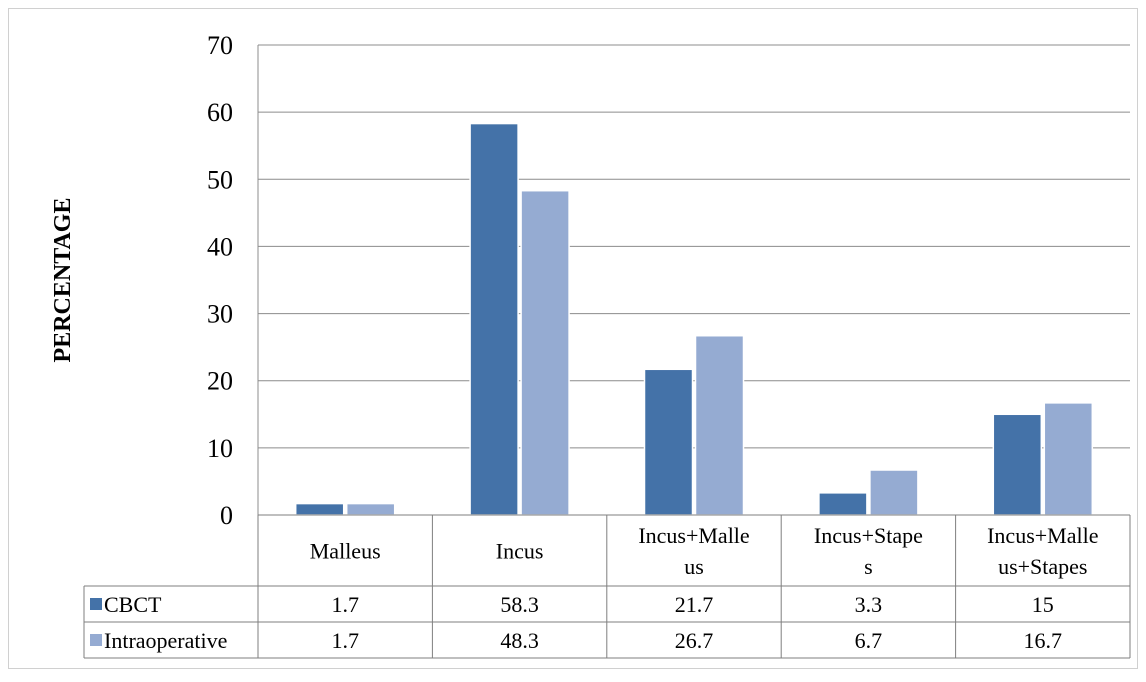 The height and width of the screenshot is (682, 1146). I want to click on y-axis-title: PERCENTAGE, so click(63, 280).